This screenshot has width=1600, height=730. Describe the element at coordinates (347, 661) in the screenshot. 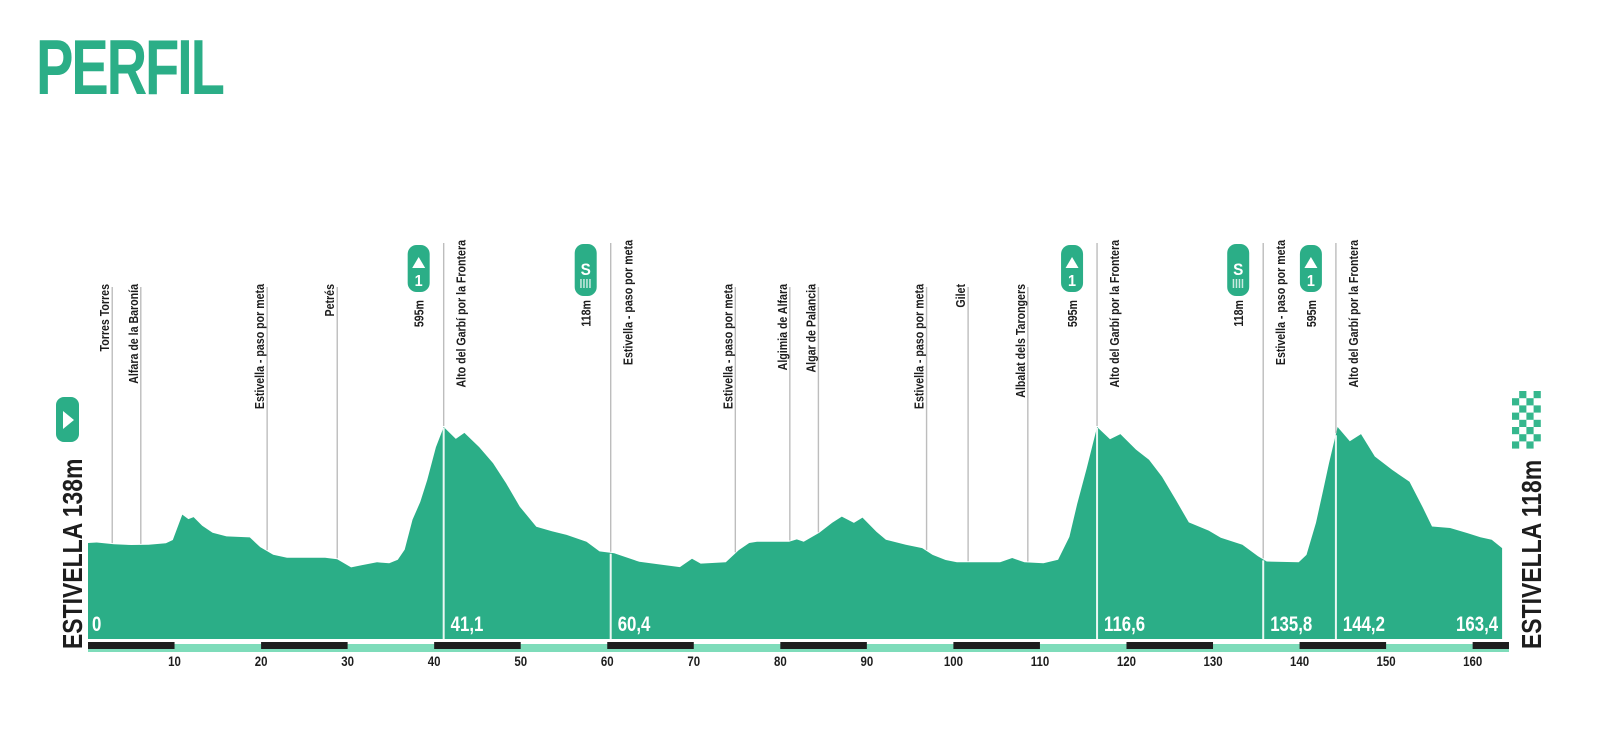

I see `axis-tick-label: 30` at that location.